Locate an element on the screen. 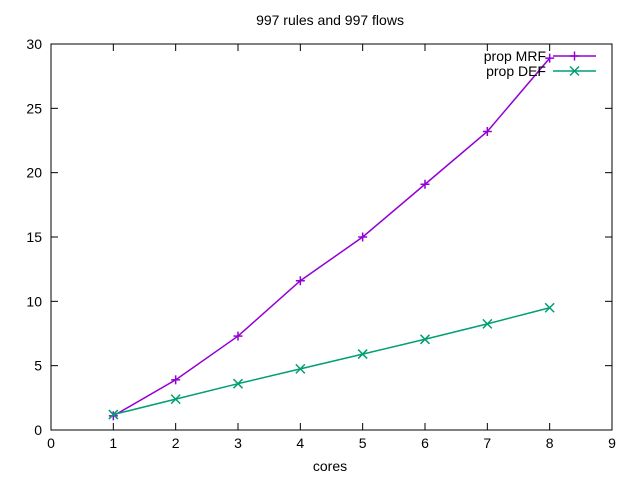 Image resolution: width=640 pixels, height=480 pixels. legend-item-1: prop MRF is located at coordinates (540, 56).